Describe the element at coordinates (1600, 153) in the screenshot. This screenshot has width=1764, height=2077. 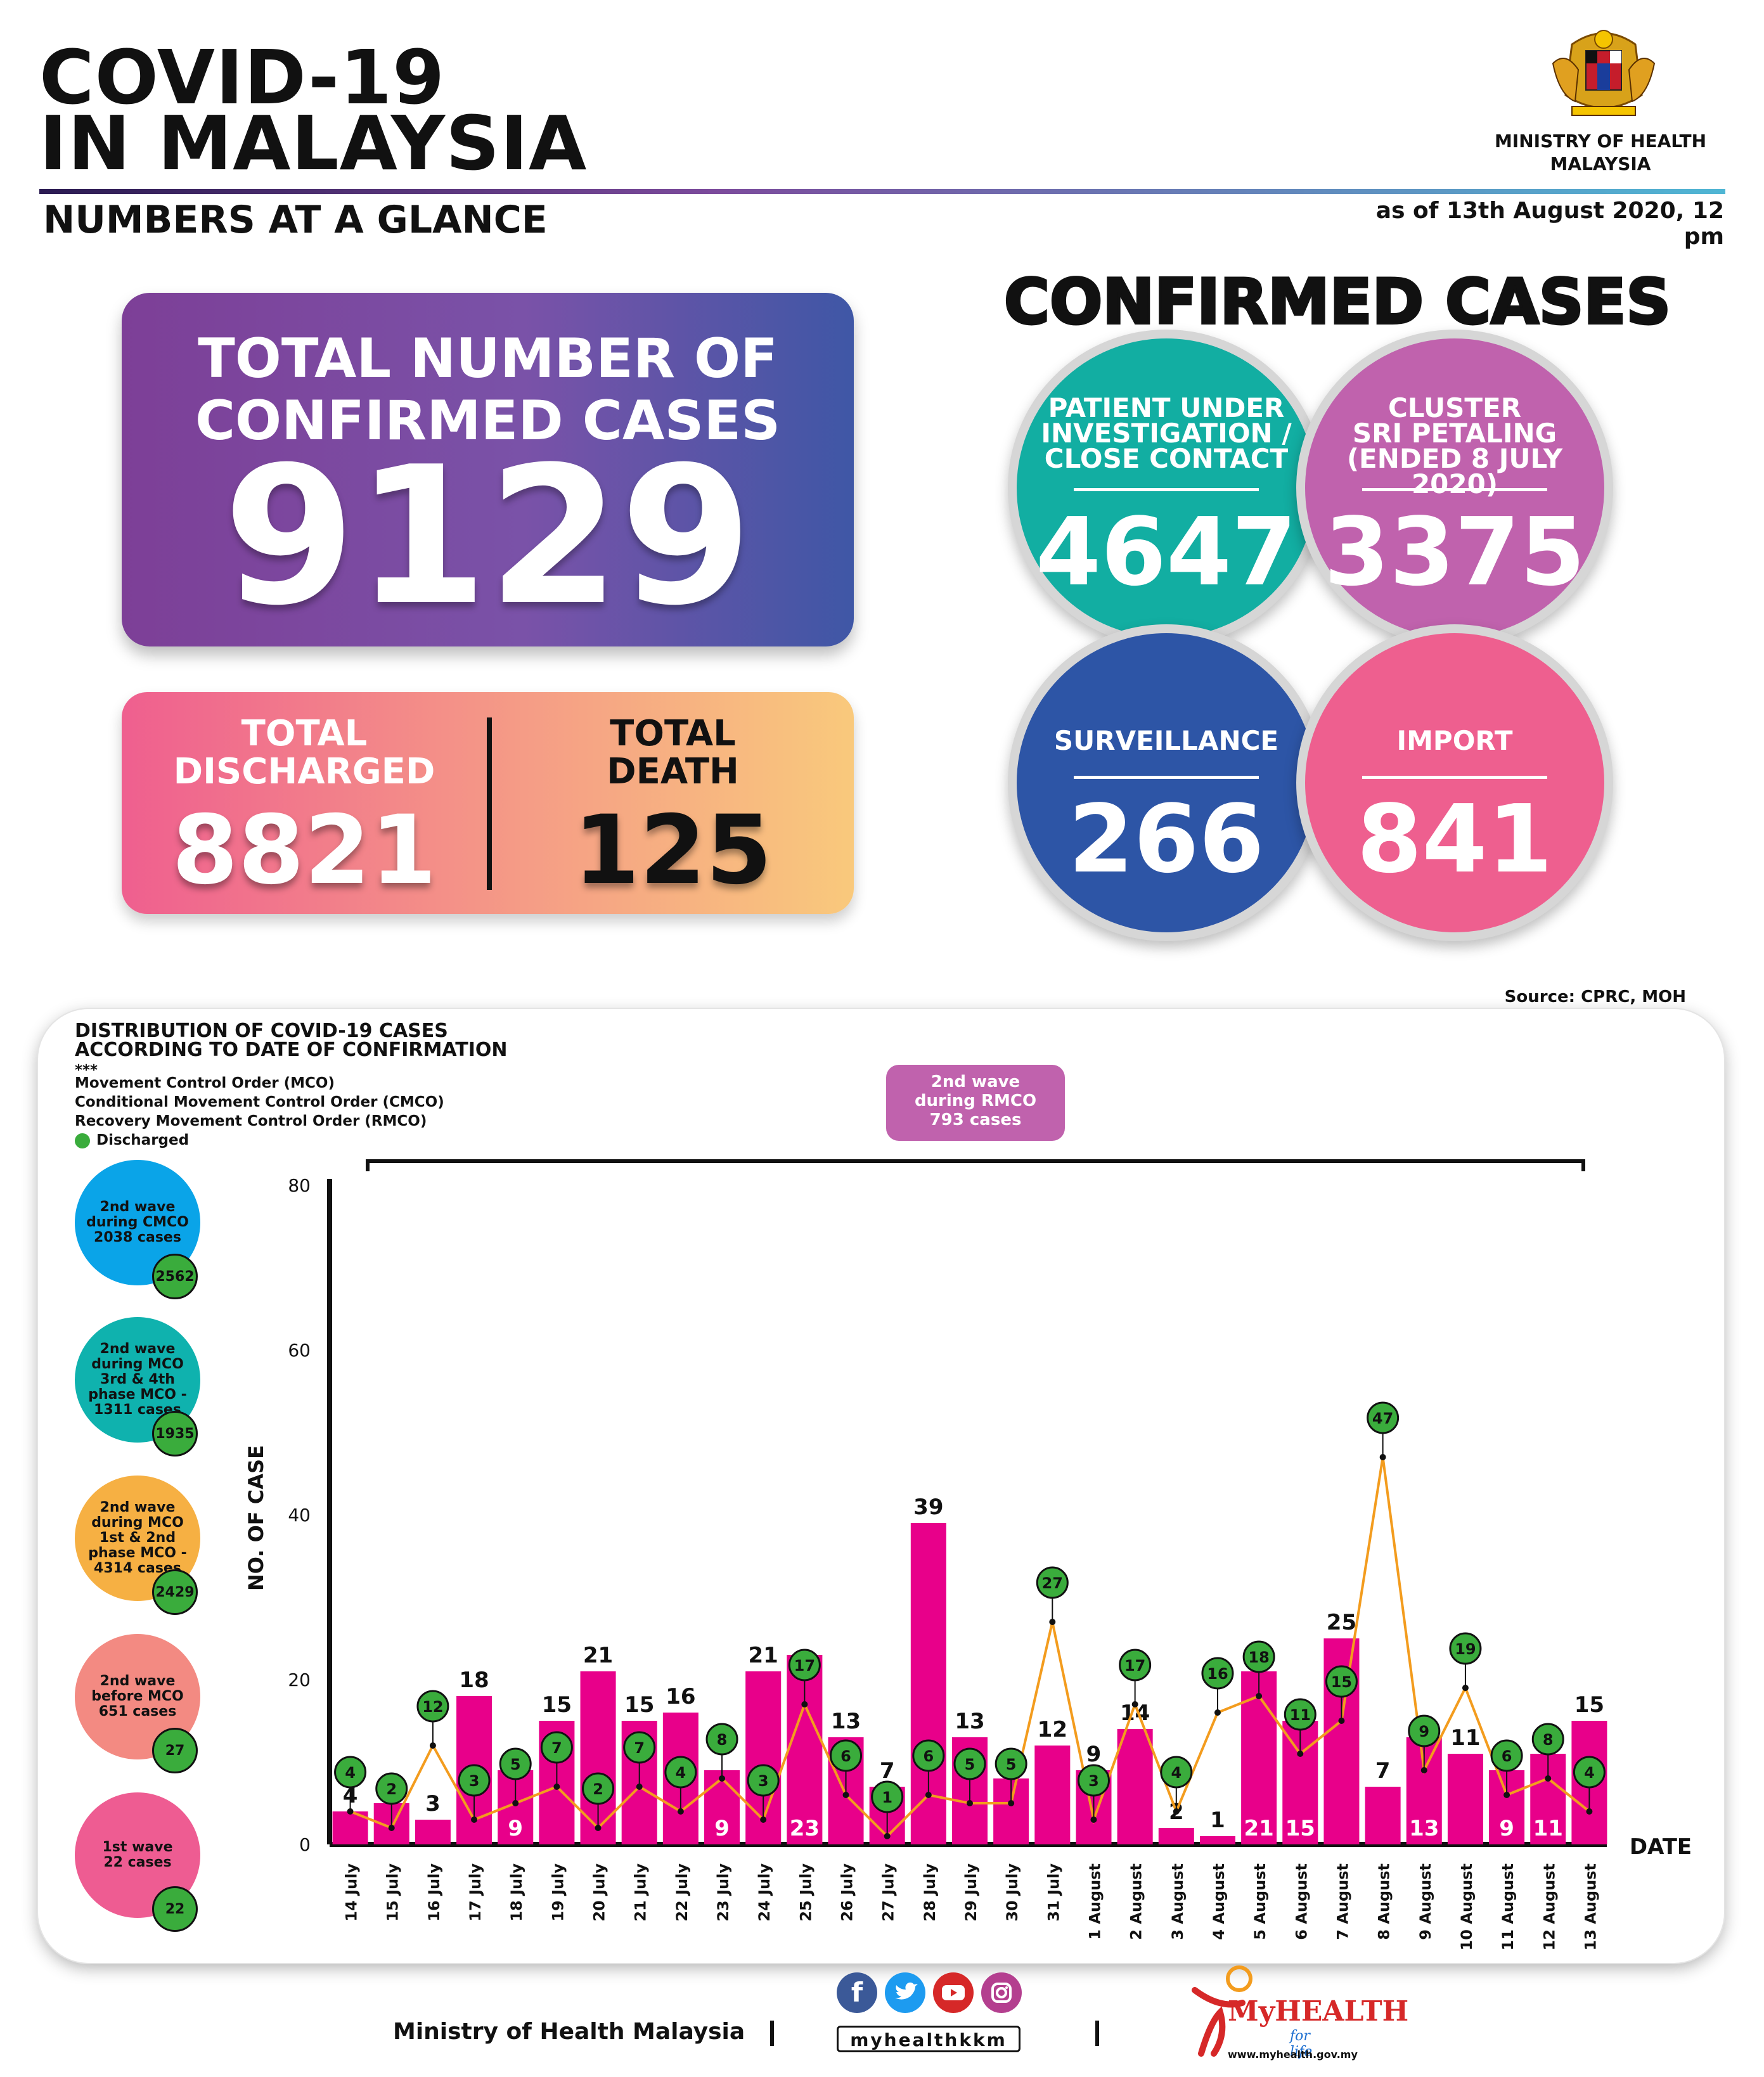
I see `ministry-name: MINISTRY OF HEALTH MALAYSIA` at that location.